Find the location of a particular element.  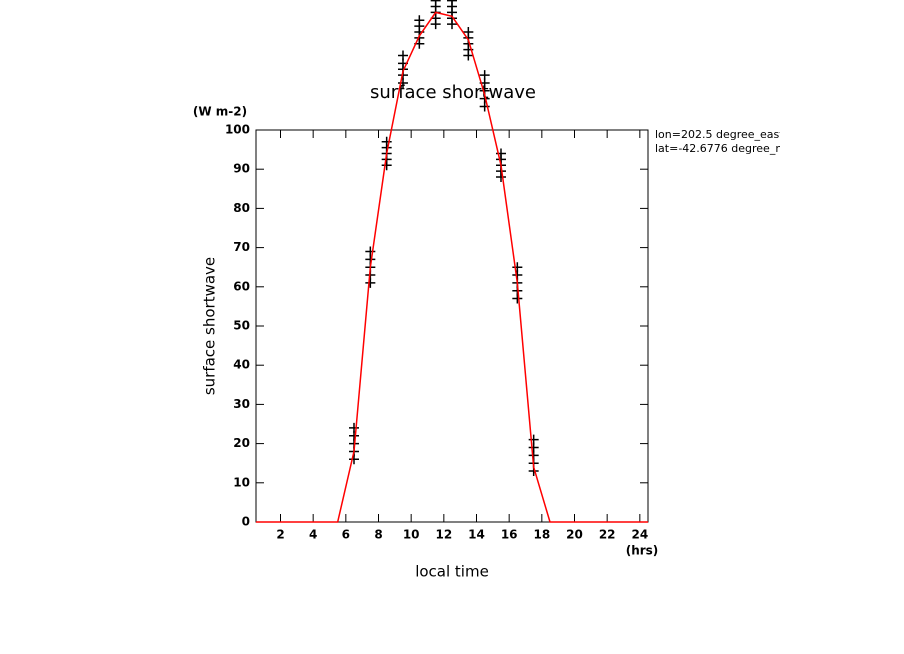

x-tick-label: 12 is located at coordinates (443, 535).